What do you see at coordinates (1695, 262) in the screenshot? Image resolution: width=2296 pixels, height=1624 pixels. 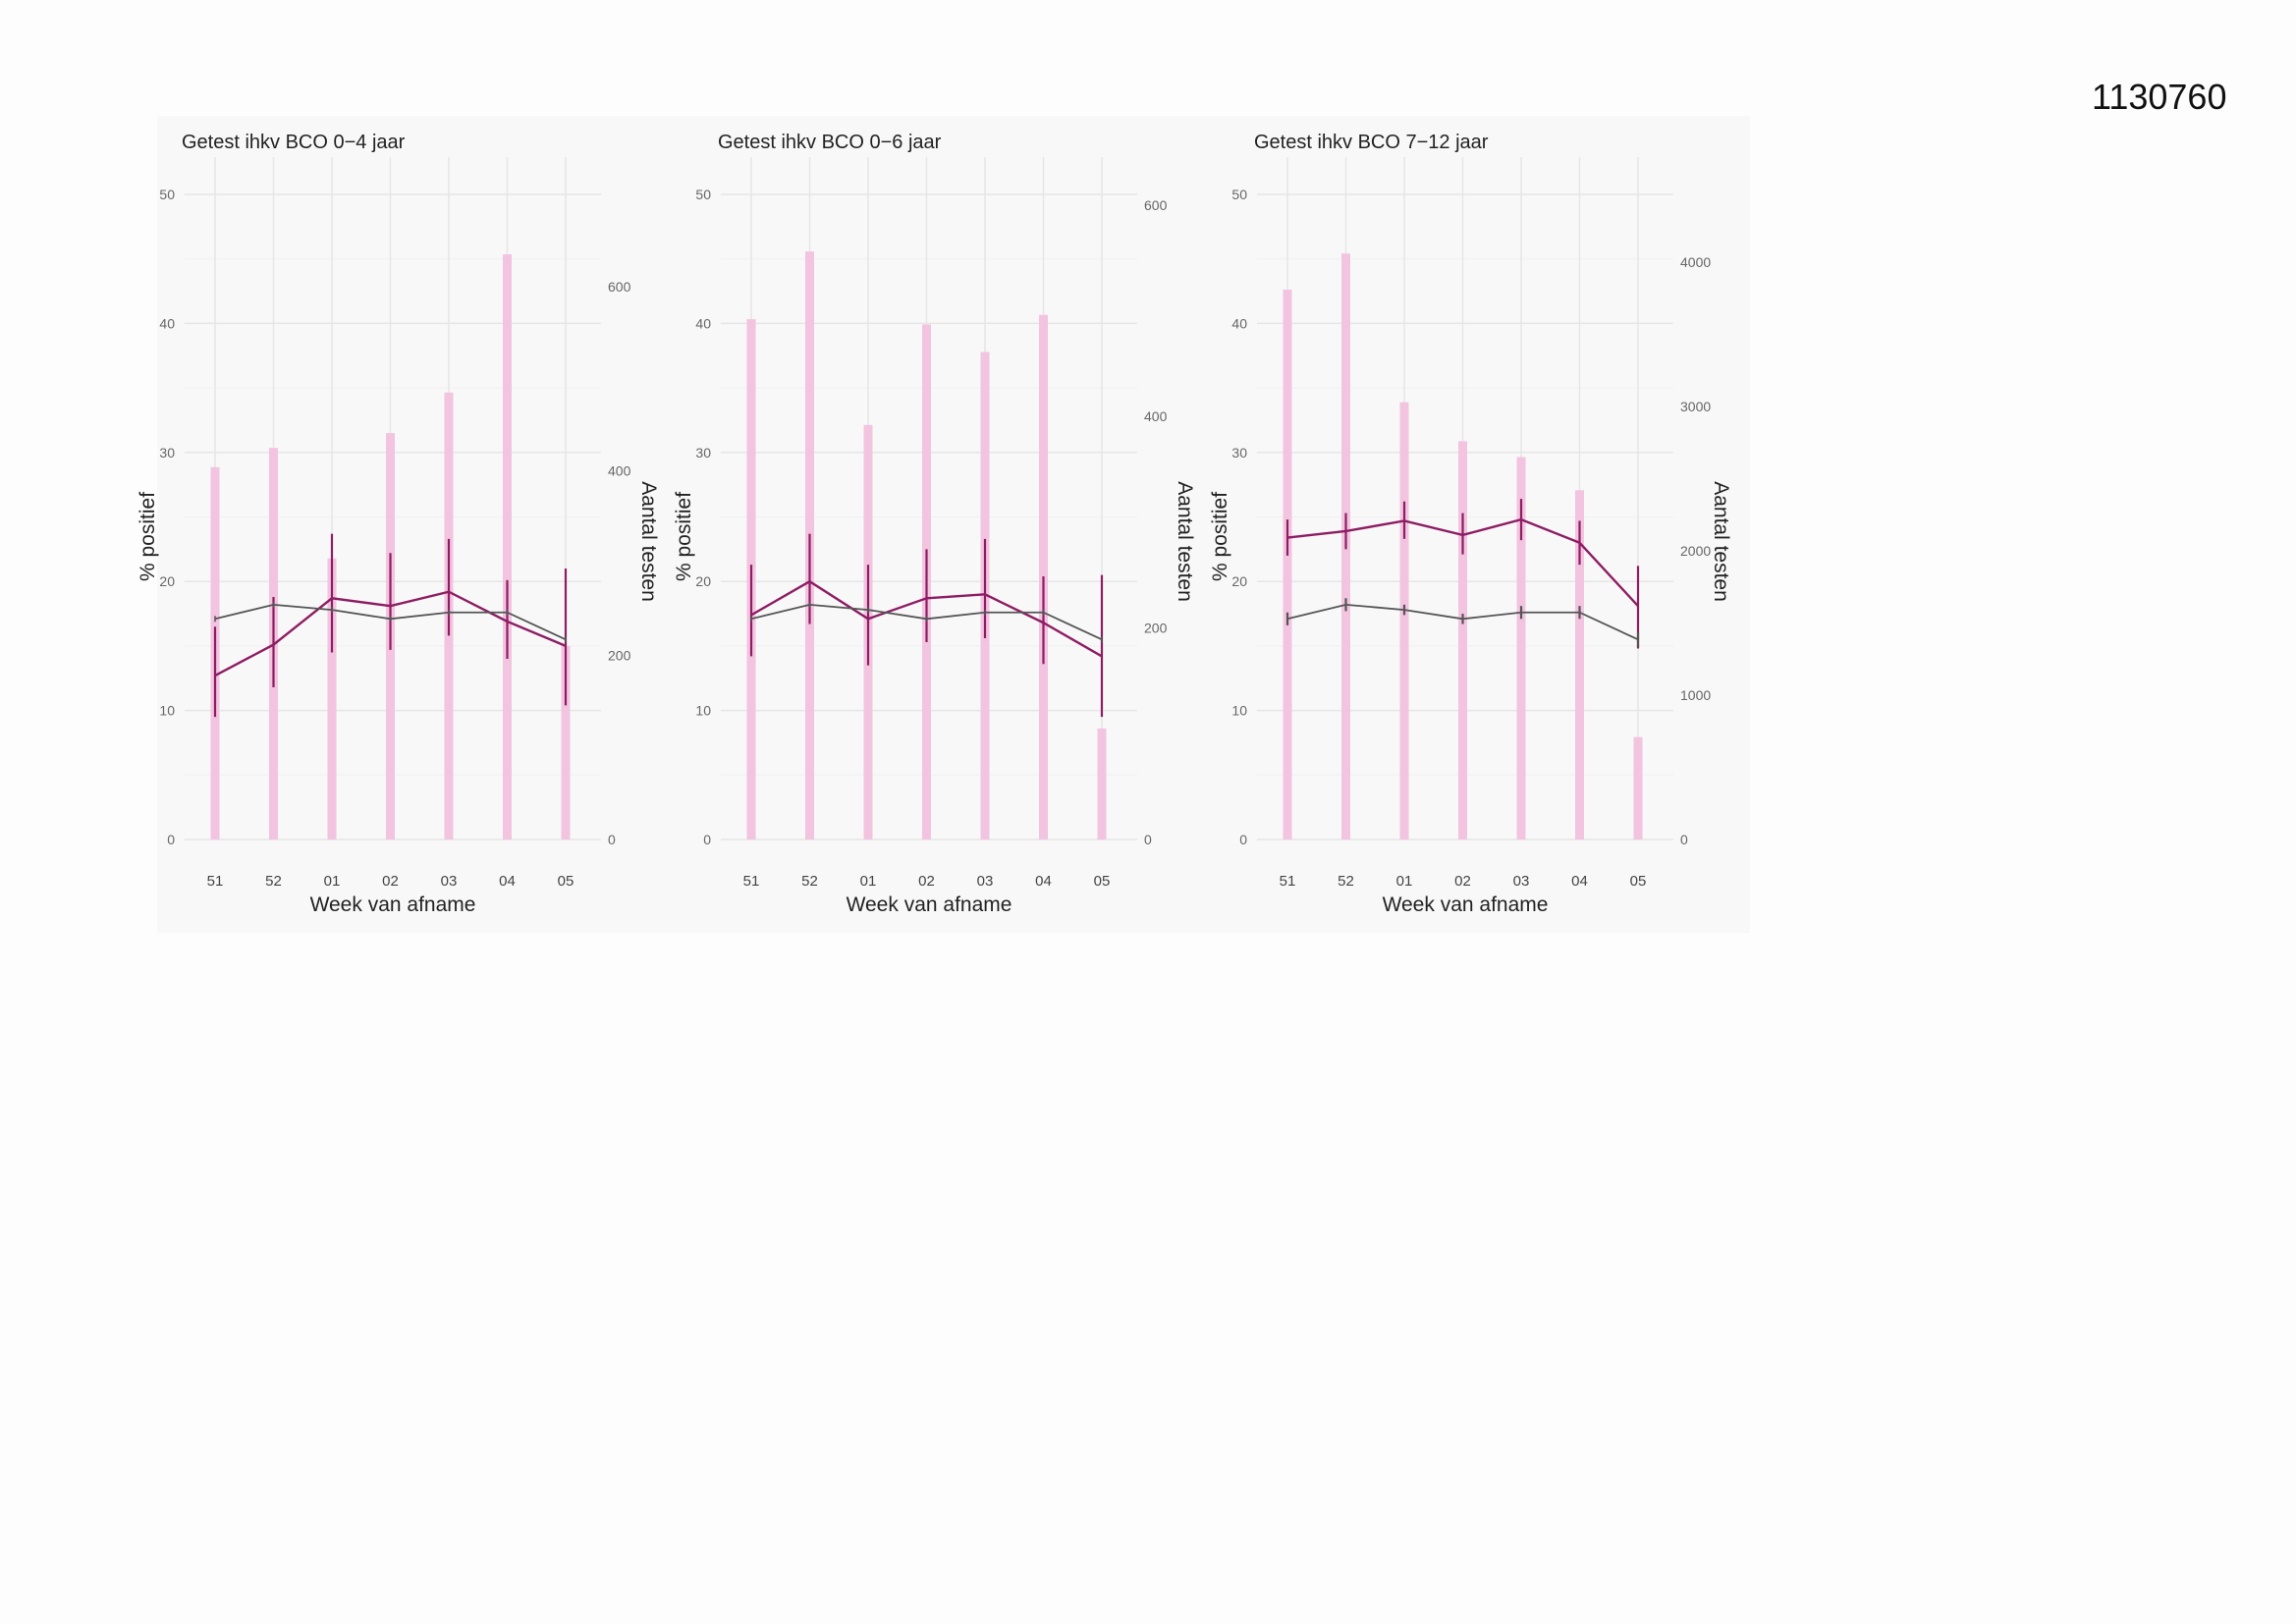 I see `y2-tick-label: 4000` at bounding box center [1695, 262].